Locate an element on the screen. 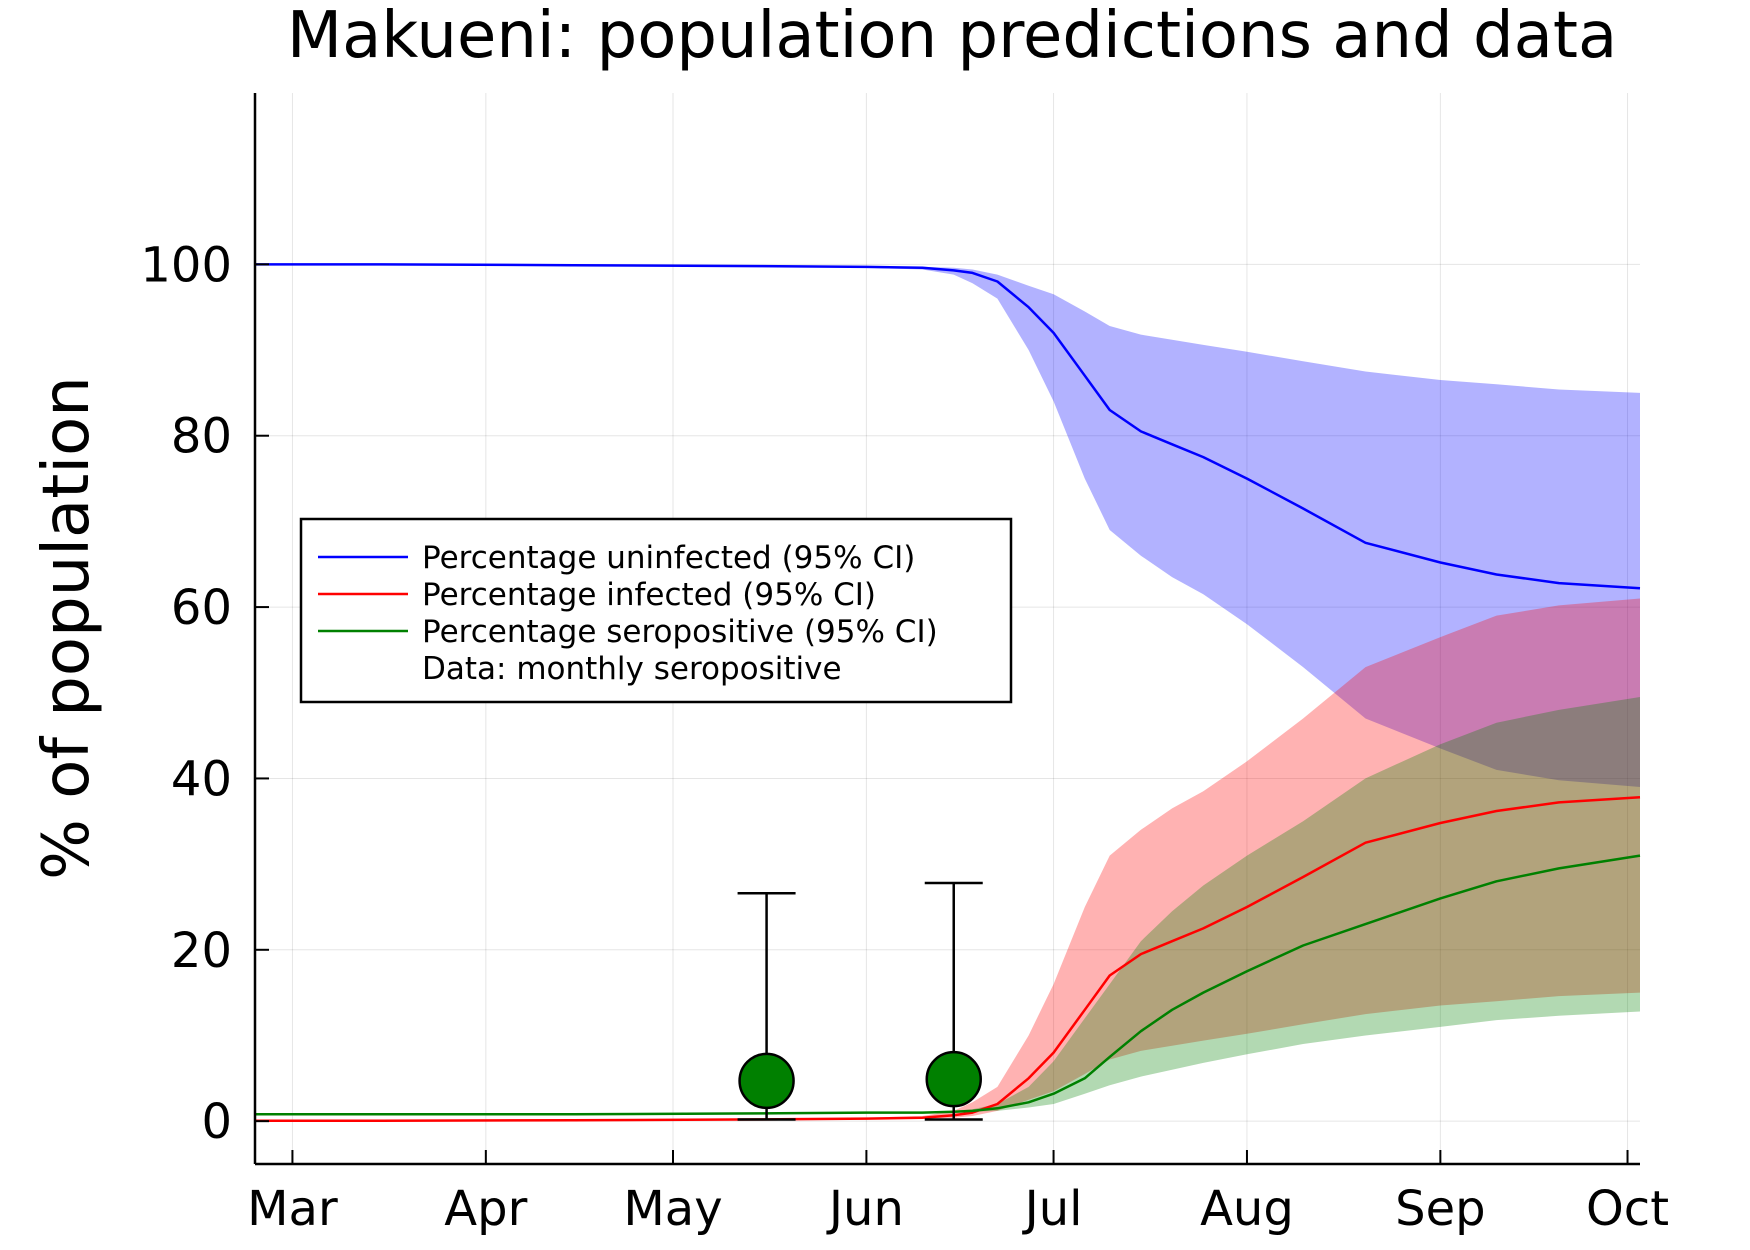 The image size is (1750, 1250). y-tick-label: 80 is located at coordinates (201, 437).